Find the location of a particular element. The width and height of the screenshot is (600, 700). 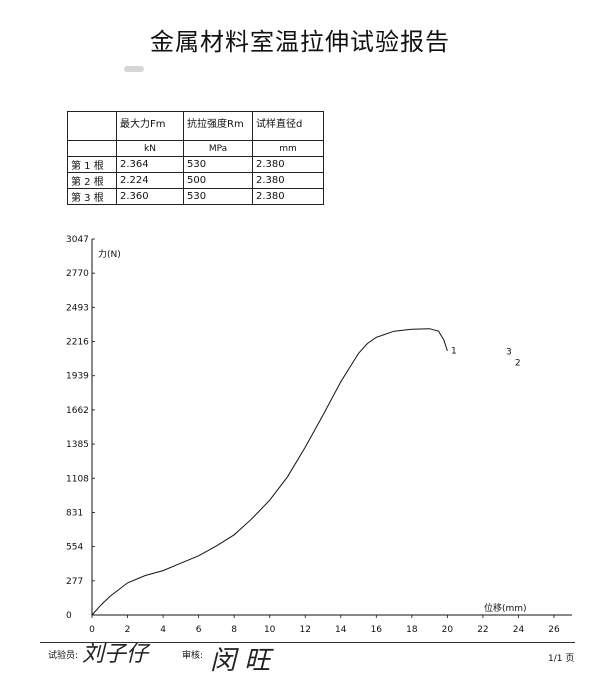

header-cell: 抗拉强度Rm is located at coordinates (218, 126).